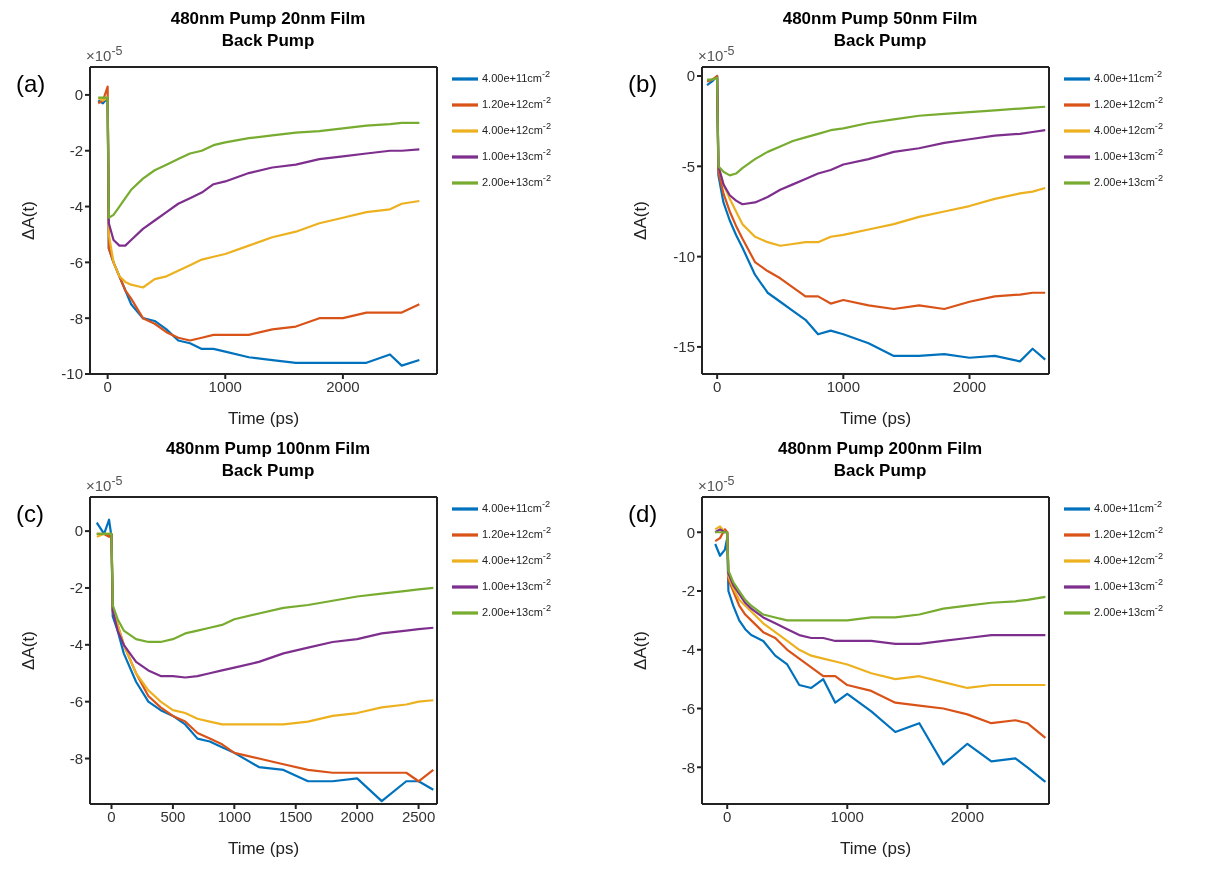 The image size is (1224, 869). What do you see at coordinates (880, 18) in the screenshot?
I see `chart-title: 480nm Pump 50nm Film` at bounding box center [880, 18].